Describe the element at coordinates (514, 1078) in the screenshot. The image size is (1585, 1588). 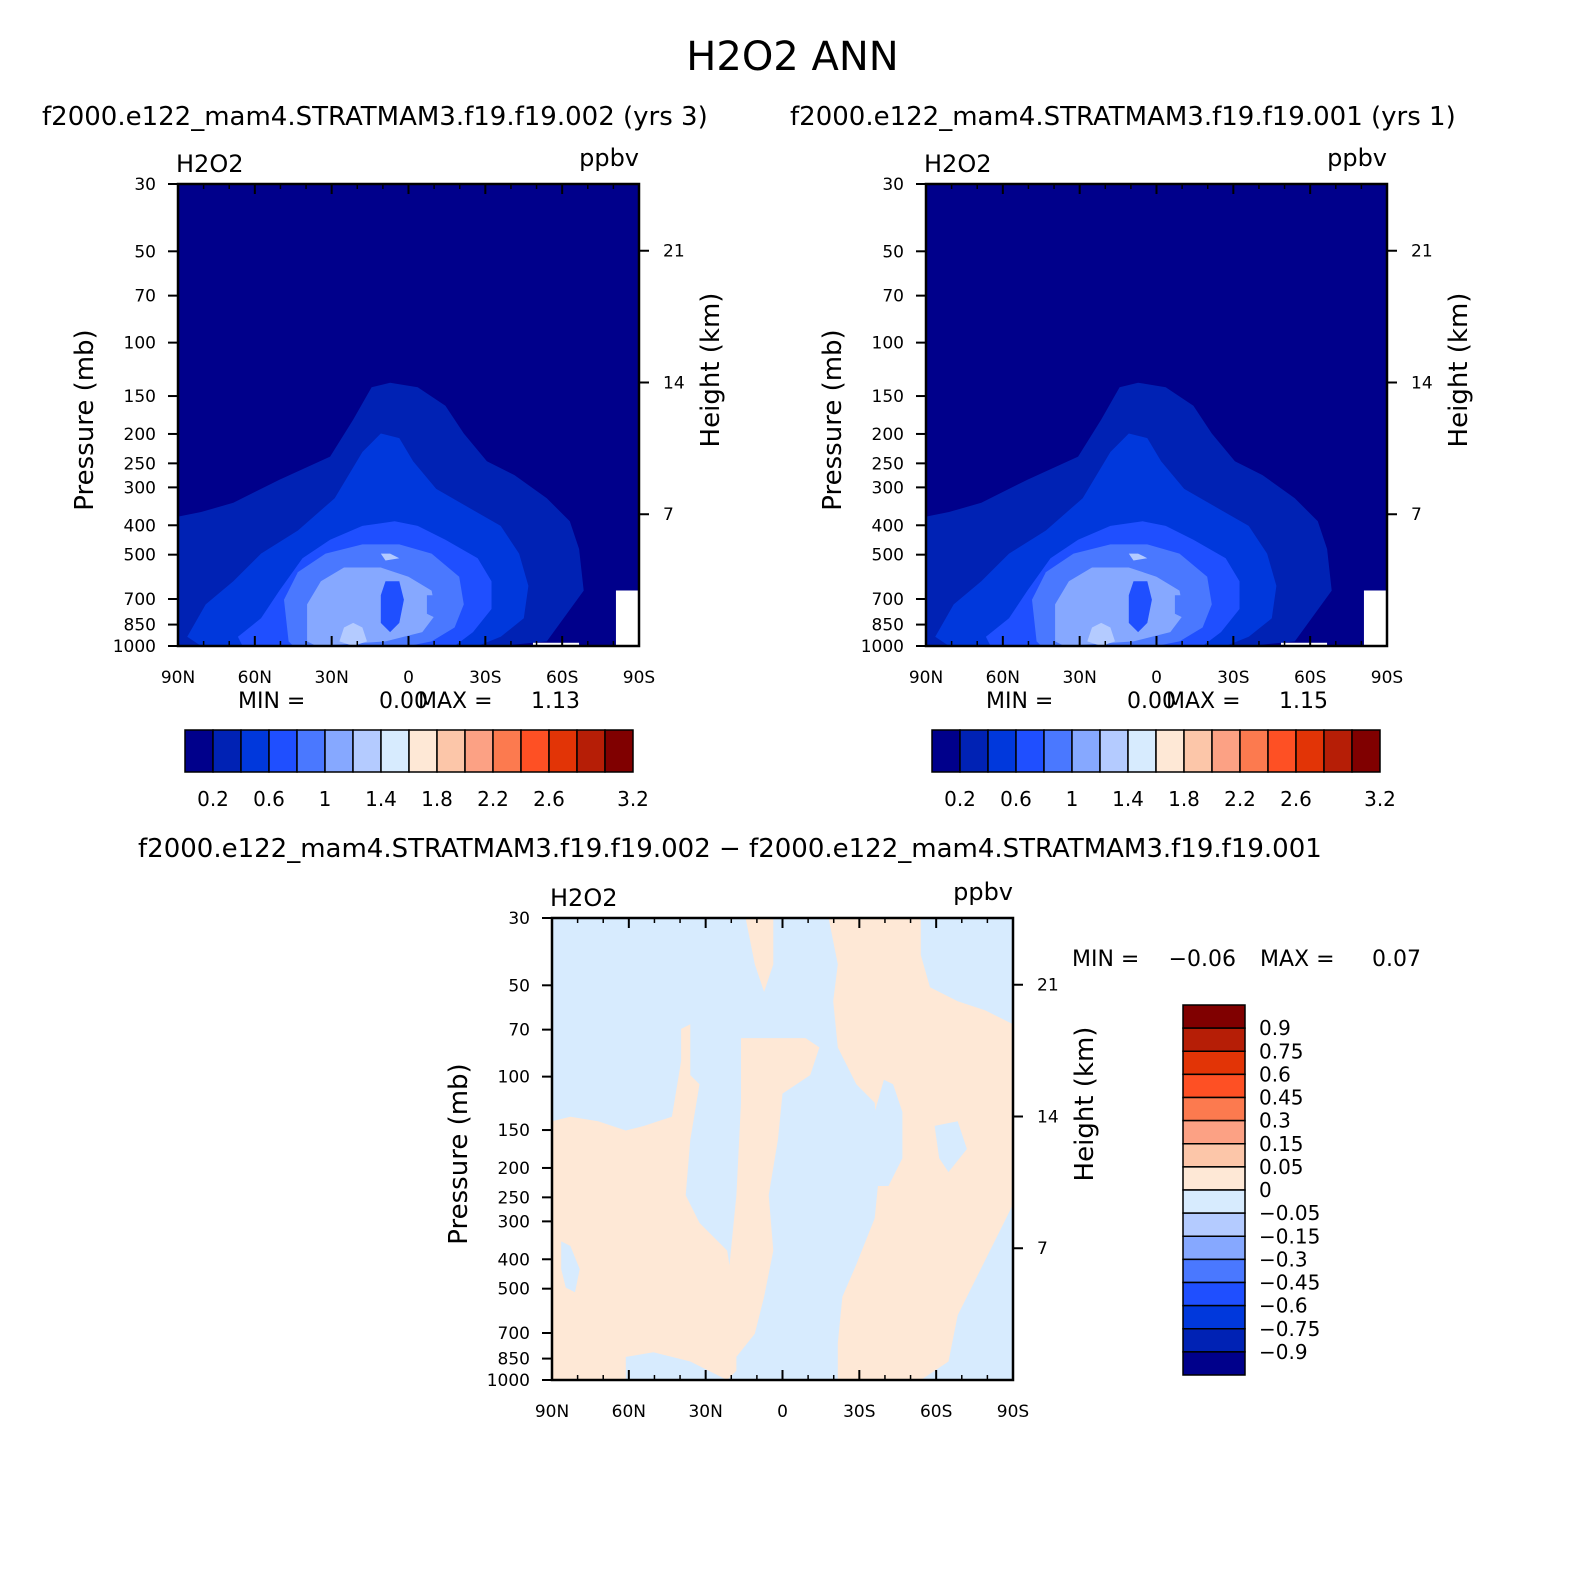
I see `bottom-y-tick-label: 100` at that location.